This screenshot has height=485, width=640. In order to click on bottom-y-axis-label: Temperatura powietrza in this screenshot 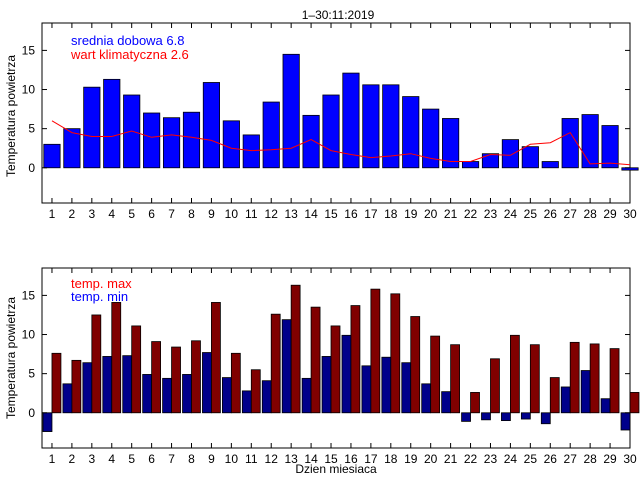, I will do `click(11, 358)`.